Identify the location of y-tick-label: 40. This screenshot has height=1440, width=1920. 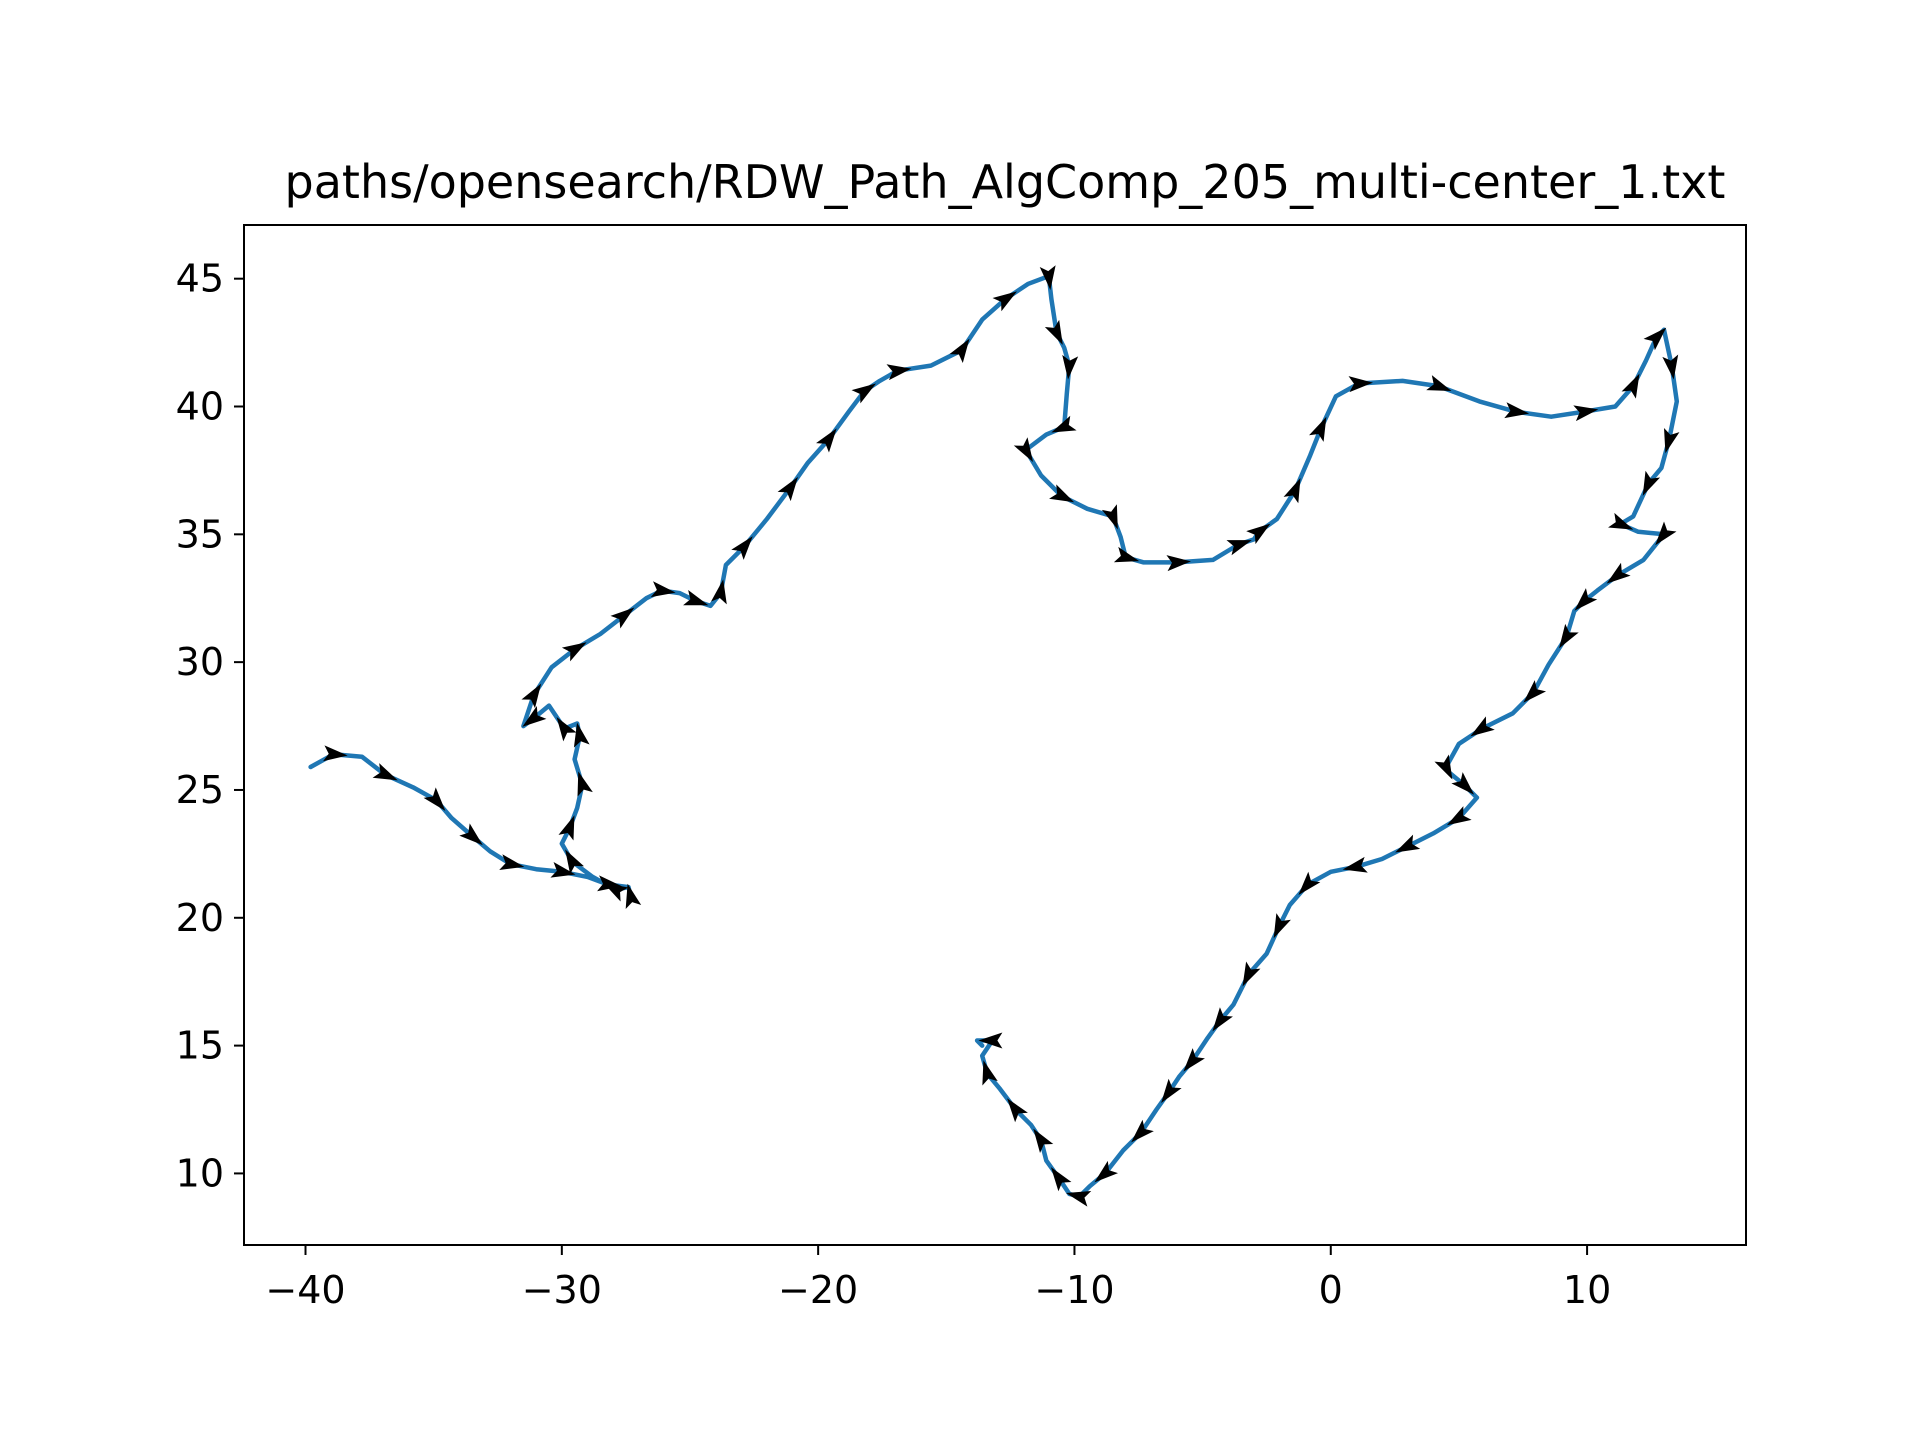
(200, 407).